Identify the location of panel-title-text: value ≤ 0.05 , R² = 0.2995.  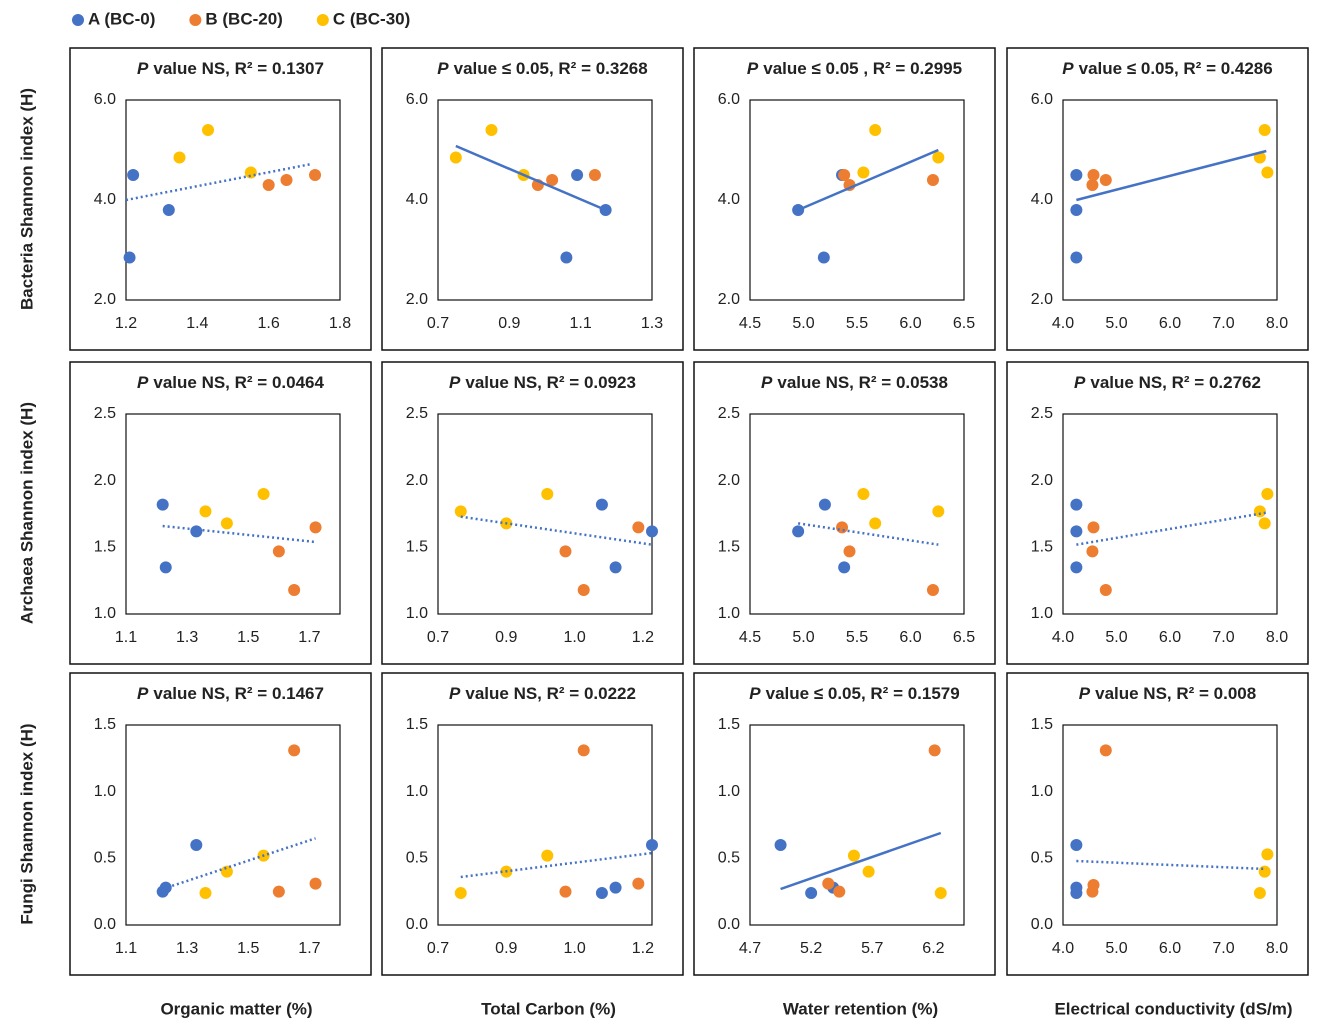
(862, 68).